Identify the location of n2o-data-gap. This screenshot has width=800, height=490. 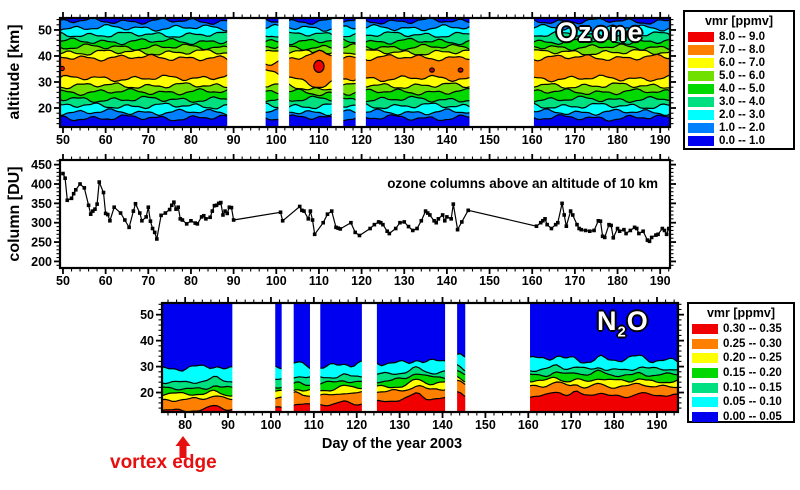
(498, 357).